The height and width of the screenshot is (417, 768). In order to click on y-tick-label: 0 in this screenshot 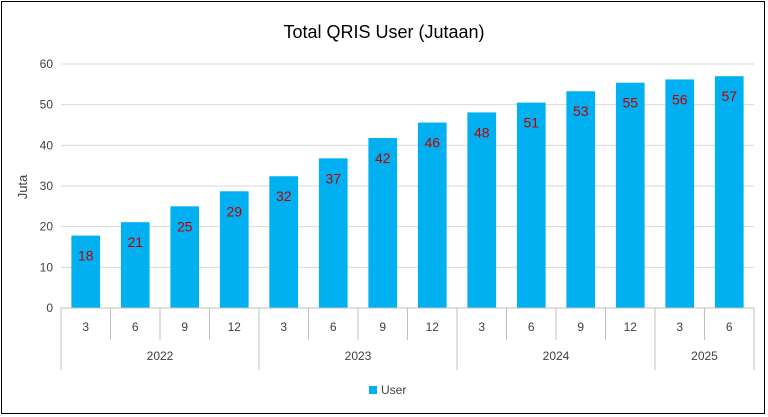, I will do `click(49, 308)`.